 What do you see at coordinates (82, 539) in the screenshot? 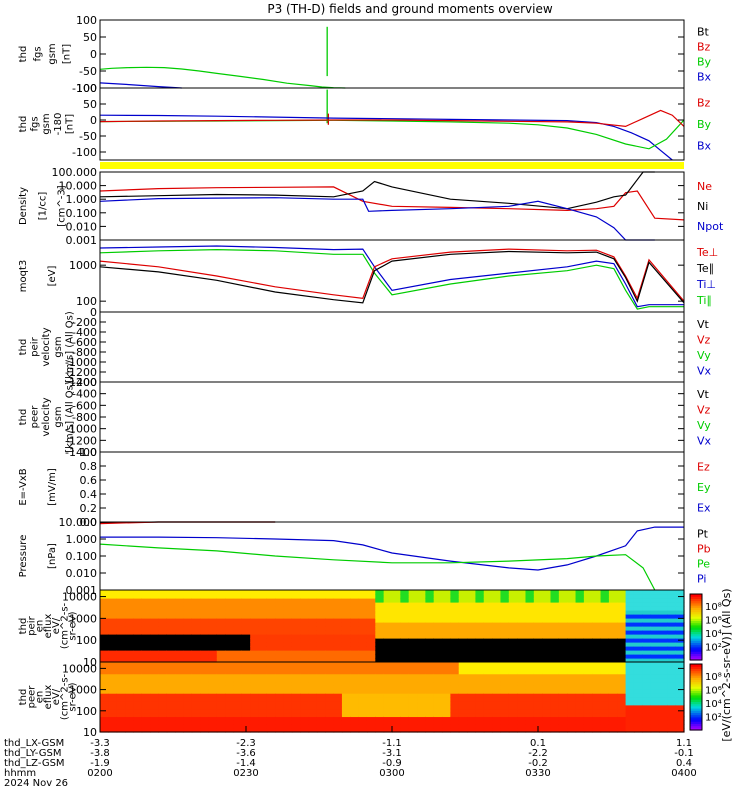
I see `ytick-label: 1.000` at bounding box center [82, 539].